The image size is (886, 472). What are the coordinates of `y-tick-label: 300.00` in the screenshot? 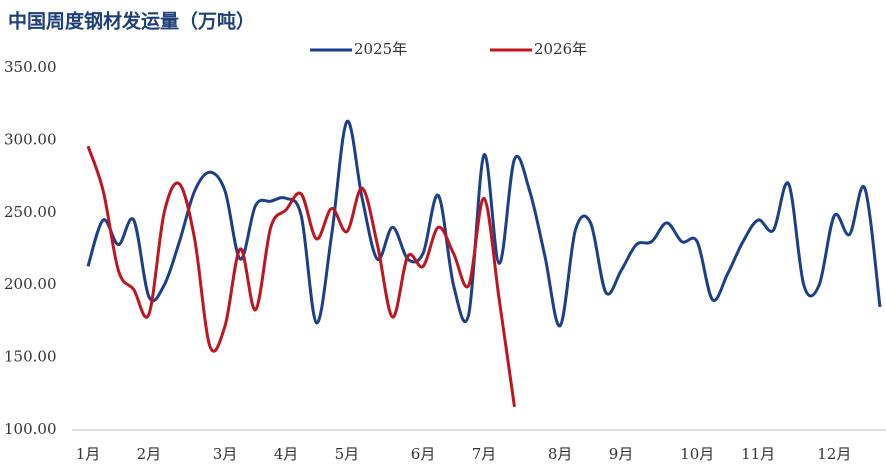 It's located at (30, 139).